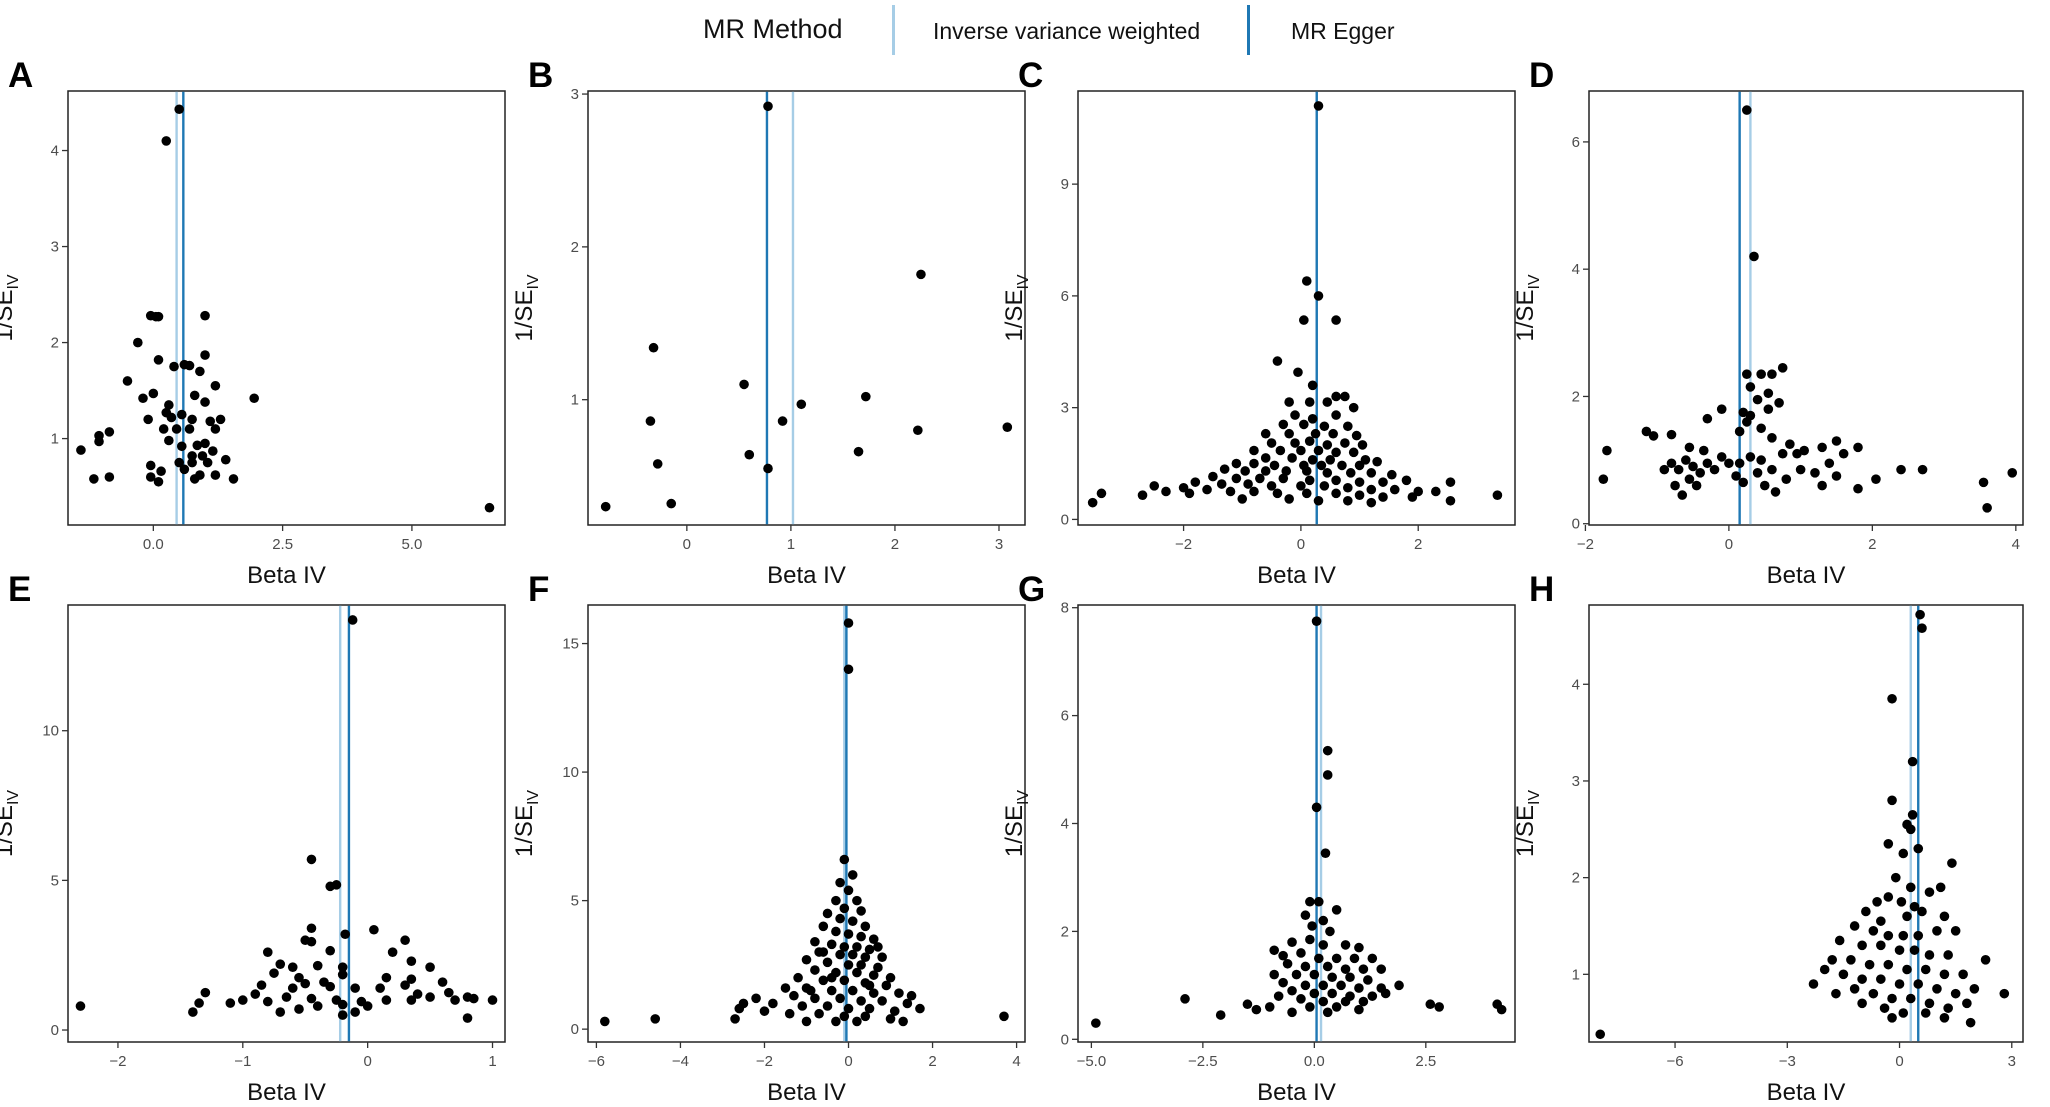  What do you see at coordinates (1343, 31) in the screenshot?
I see `legend-label-egger: MR Egger` at bounding box center [1343, 31].